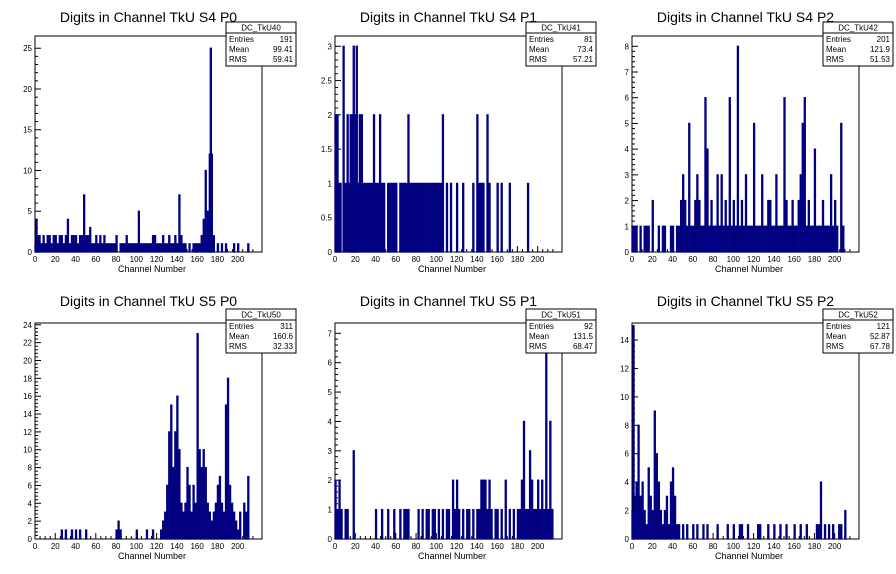 The image size is (896, 574). Describe the element at coordinates (27, 48) in the screenshot. I see `y-tick-label: 25` at that location.